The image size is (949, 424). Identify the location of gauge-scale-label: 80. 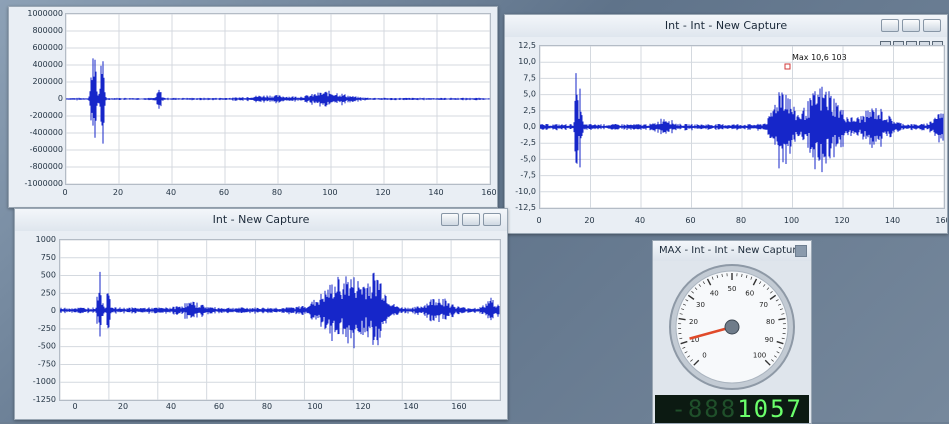
(770, 322).